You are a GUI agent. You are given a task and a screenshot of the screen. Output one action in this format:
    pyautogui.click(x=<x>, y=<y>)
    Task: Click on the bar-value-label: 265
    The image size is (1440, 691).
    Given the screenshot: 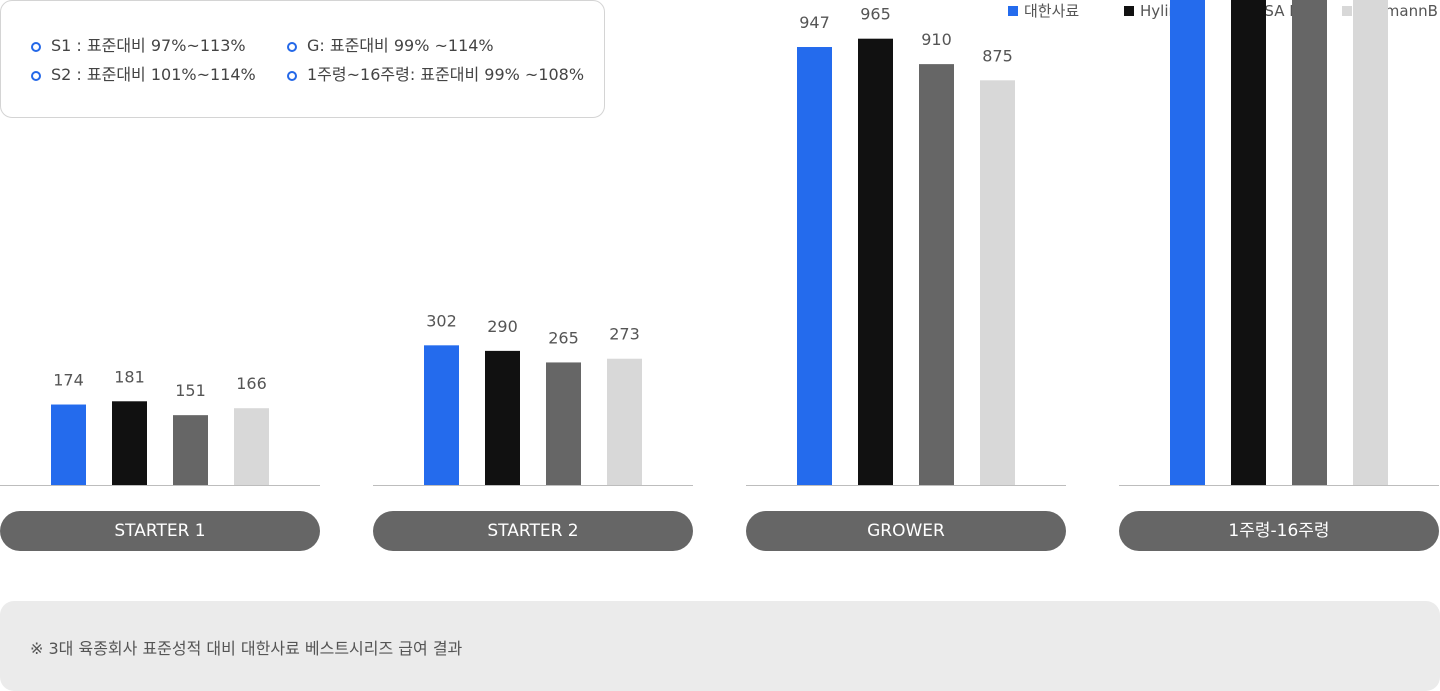 What is the action you would take?
    pyautogui.click(x=563, y=337)
    